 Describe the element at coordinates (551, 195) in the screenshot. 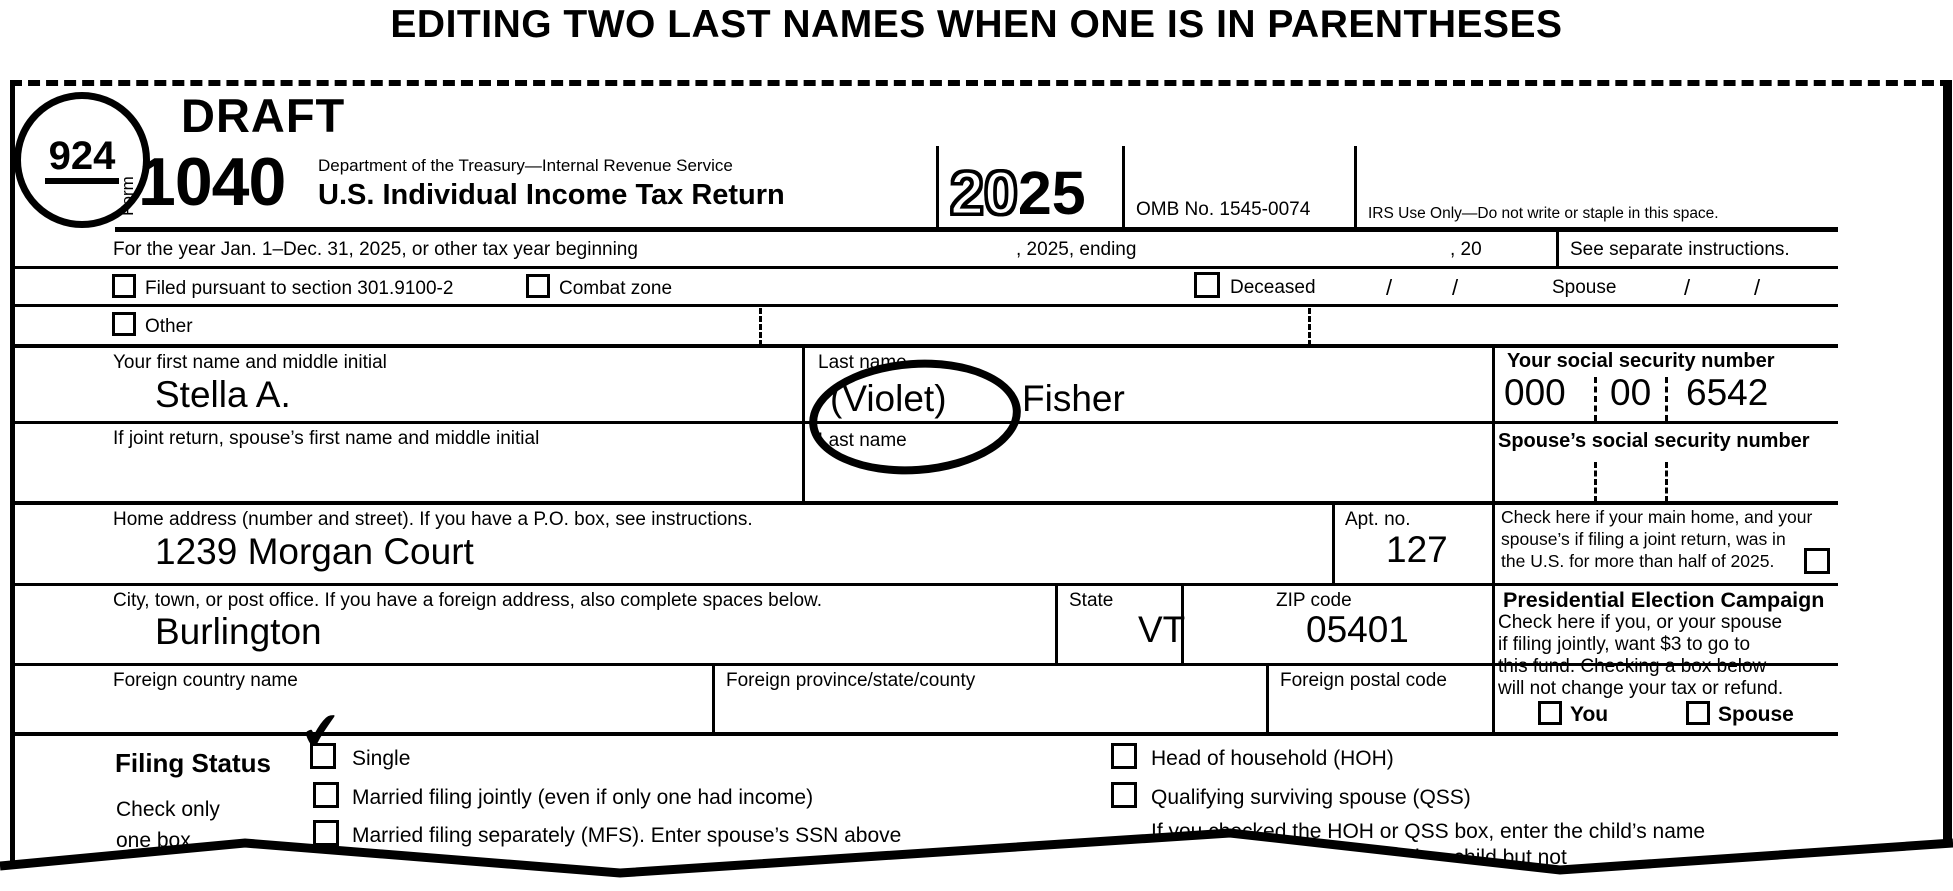

I see `form-title: U.S. Individual Income Tax Return` at that location.